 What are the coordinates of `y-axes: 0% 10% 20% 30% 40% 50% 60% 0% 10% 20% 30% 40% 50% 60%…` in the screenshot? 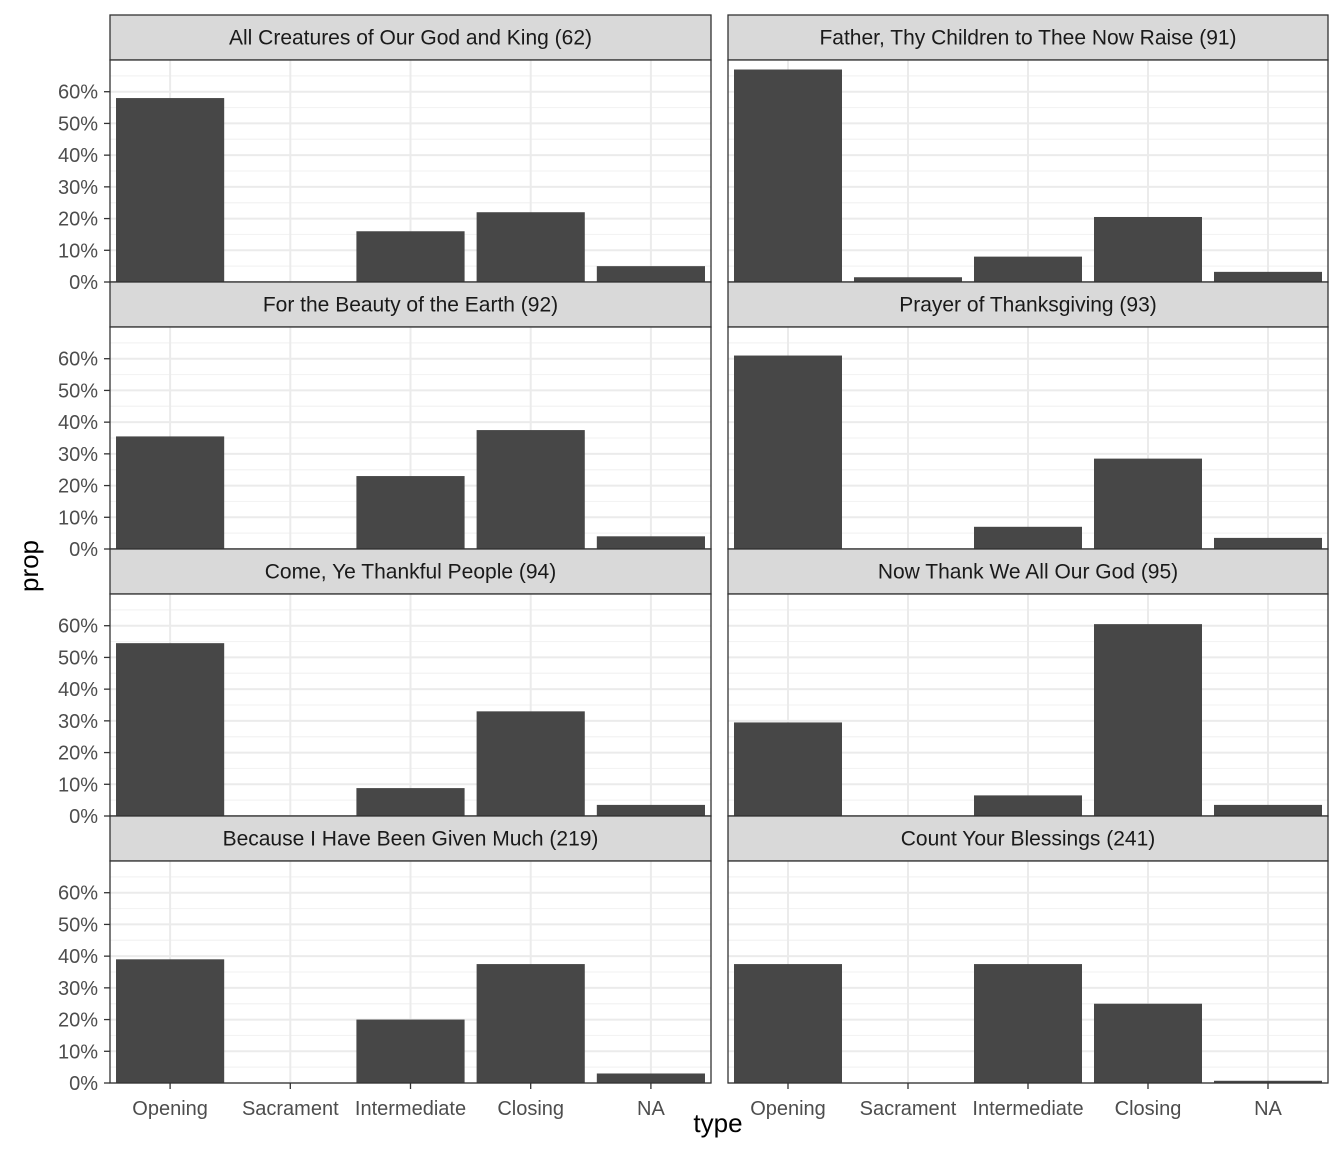 It's located at (84, 588).